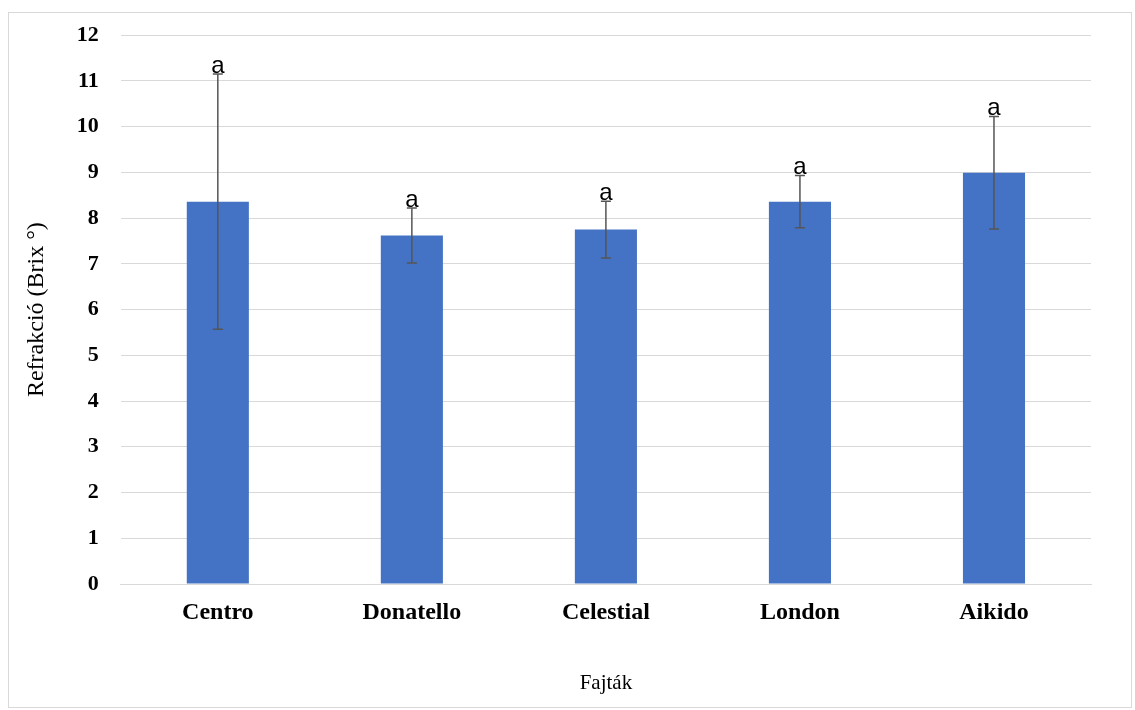  Describe the element at coordinates (93, 399) in the screenshot. I see `y-tick-label: 4` at that location.